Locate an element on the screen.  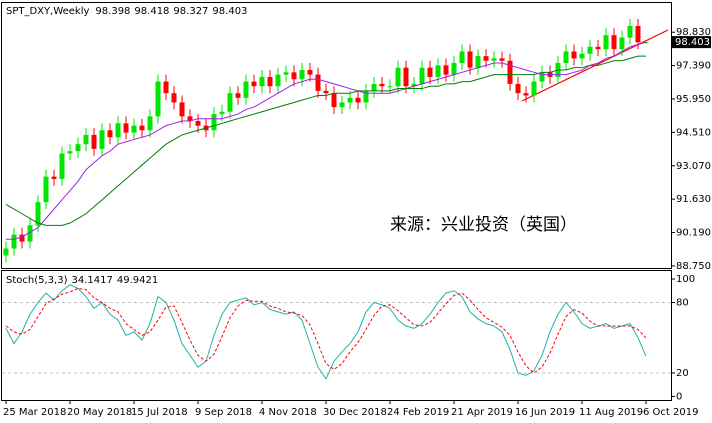
y-tick-label: 20 is located at coordinates (682, 373).